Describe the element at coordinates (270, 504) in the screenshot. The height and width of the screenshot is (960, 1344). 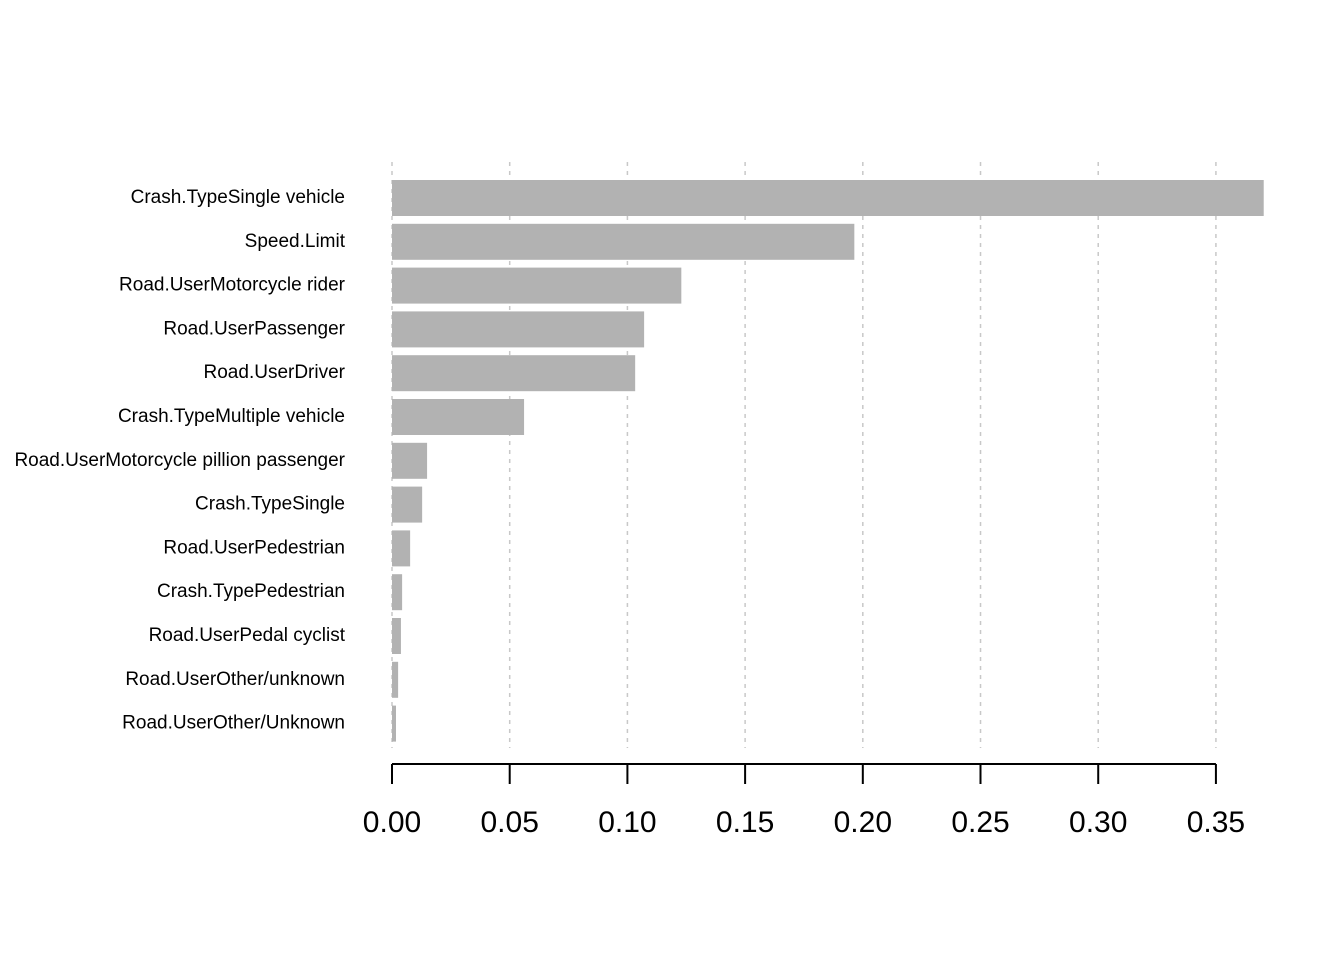
I see `y-tick-label: Crash.TypeSingle` at that location.